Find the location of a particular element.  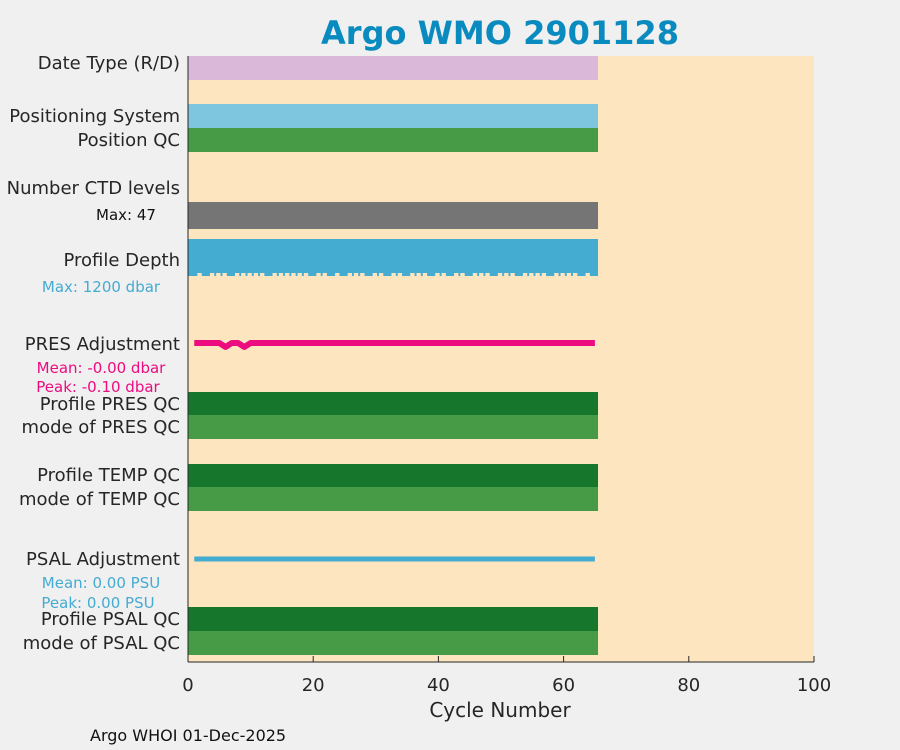

x-tick-label: 100 is located at coordinates (814, 685).